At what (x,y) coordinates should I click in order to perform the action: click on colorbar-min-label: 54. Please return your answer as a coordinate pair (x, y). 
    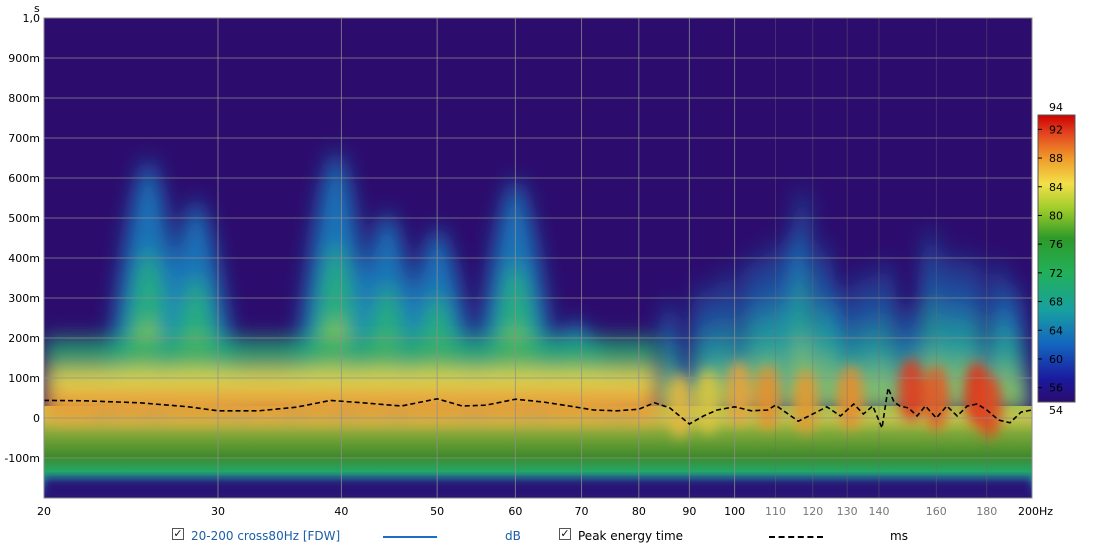
    Looking at the image, I should click on (1056, 410).